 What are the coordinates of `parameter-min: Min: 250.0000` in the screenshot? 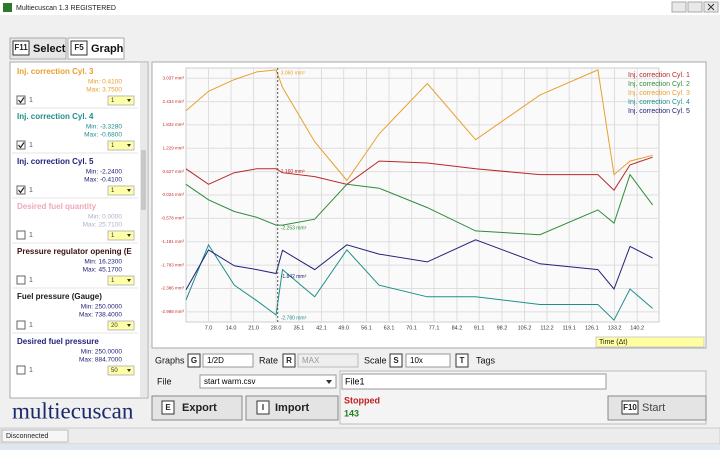 It's located at (102, 307).